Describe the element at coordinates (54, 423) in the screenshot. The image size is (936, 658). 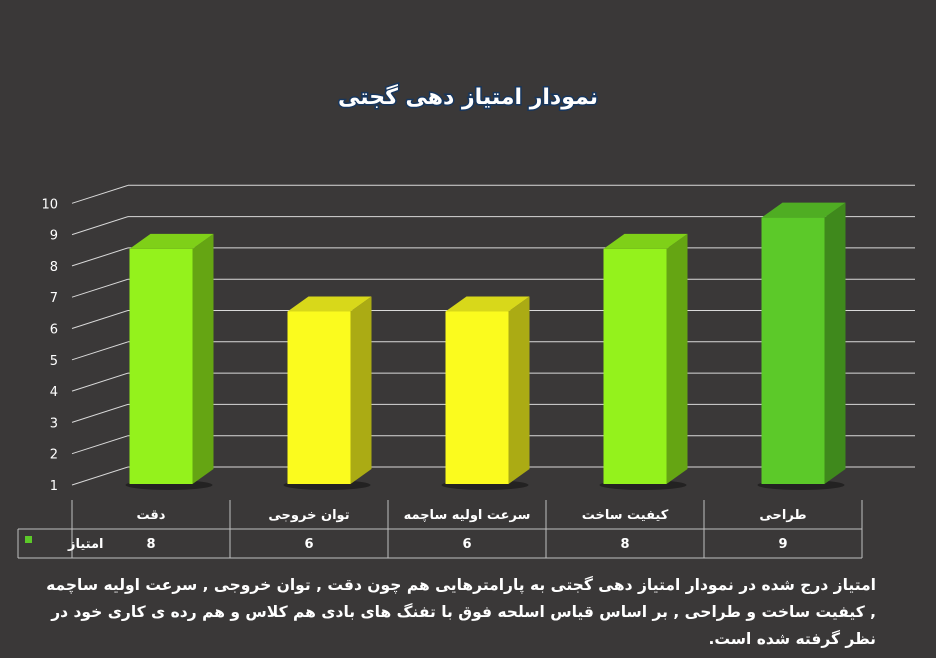
I see `y-tick-label: 3` at that location.